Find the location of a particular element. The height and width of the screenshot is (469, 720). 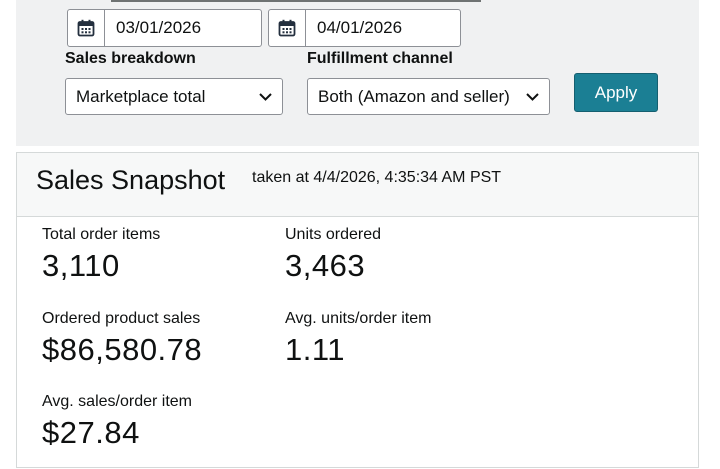

metric-ordered-product-sales: Ordered product sales $86,580.78 is located at coordinates (122, 339).